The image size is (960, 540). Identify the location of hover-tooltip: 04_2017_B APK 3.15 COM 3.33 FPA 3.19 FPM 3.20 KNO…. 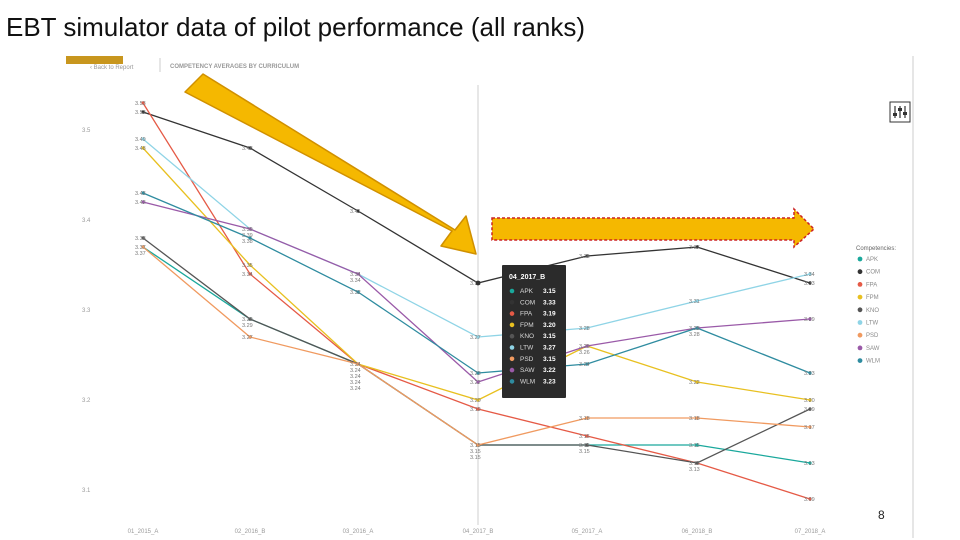
(520, 331).